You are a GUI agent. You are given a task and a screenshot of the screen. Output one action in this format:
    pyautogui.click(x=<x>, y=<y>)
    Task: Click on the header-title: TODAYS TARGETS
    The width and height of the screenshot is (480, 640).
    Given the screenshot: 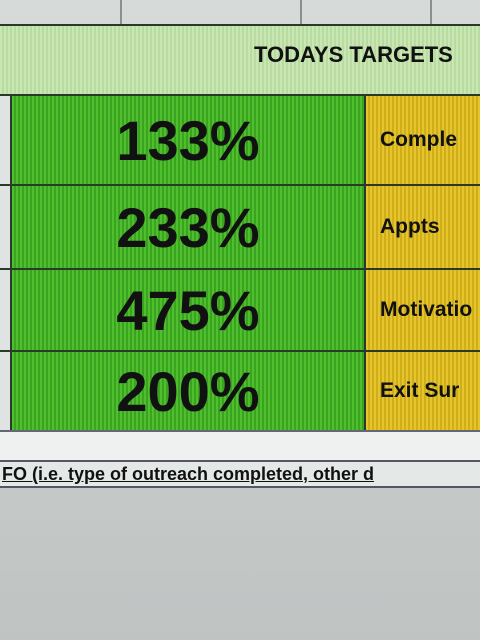 What is the action you would take?
    pyautogui.click(x=353, y=54)
    